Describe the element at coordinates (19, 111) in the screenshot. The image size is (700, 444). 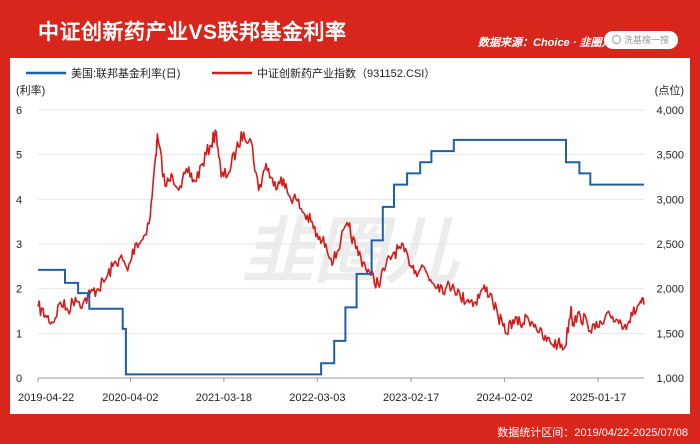
I see `y-left-tick-label: 6` at that location.